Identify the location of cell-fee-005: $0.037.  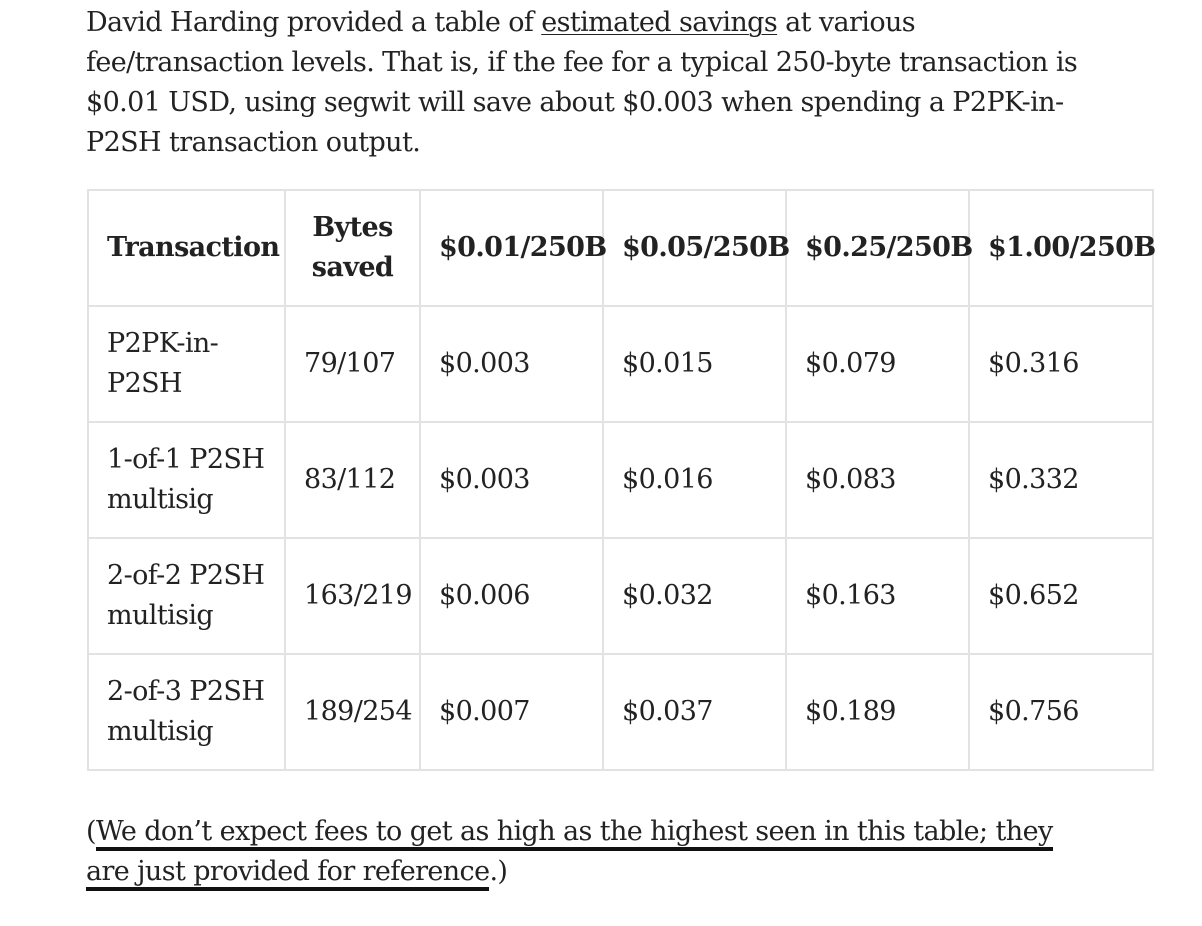
(694, 712).